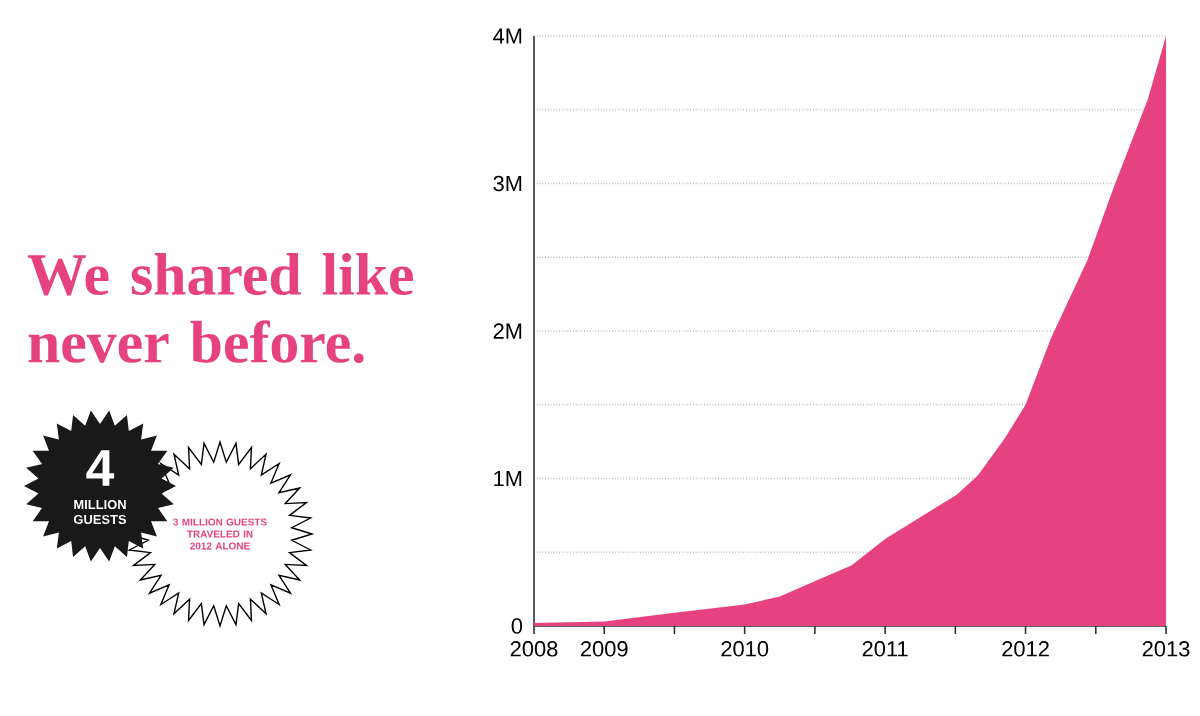  I want to click on y-tick-label: 0, so click(517, 626).